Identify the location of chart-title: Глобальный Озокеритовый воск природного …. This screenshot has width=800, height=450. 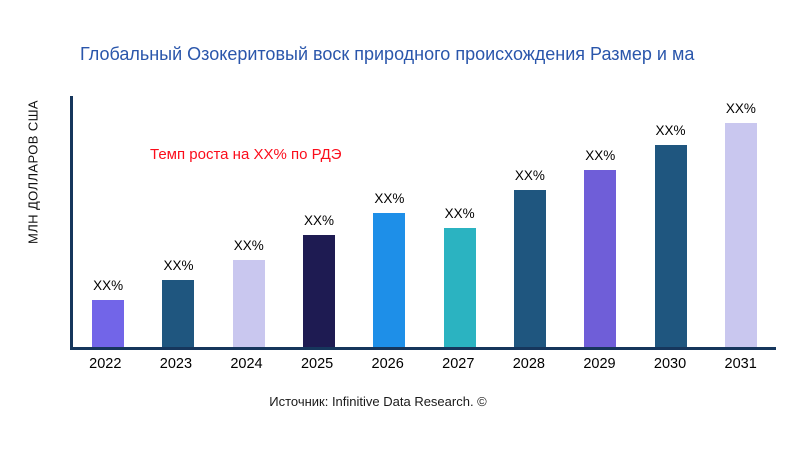
(387, 54).